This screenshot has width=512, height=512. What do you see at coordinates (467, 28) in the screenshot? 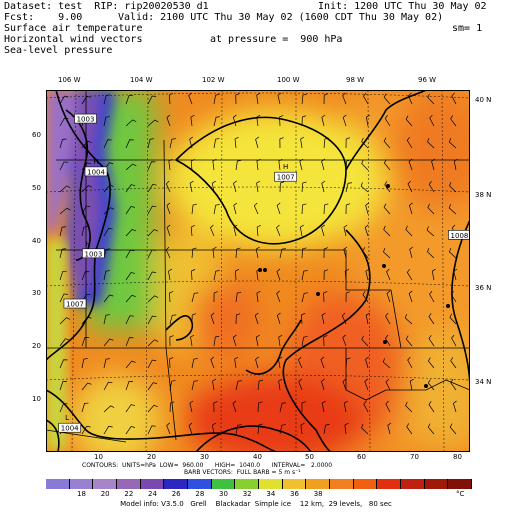
I see `header-smoothing: sm= 1` at bounding box center [467, 28].